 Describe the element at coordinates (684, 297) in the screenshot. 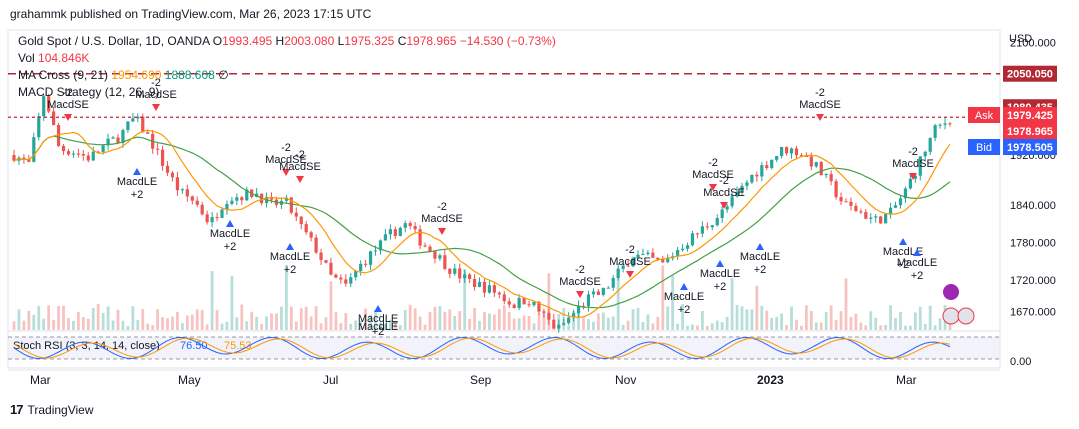

I see `macd-le-label: MacdLE` at that location.